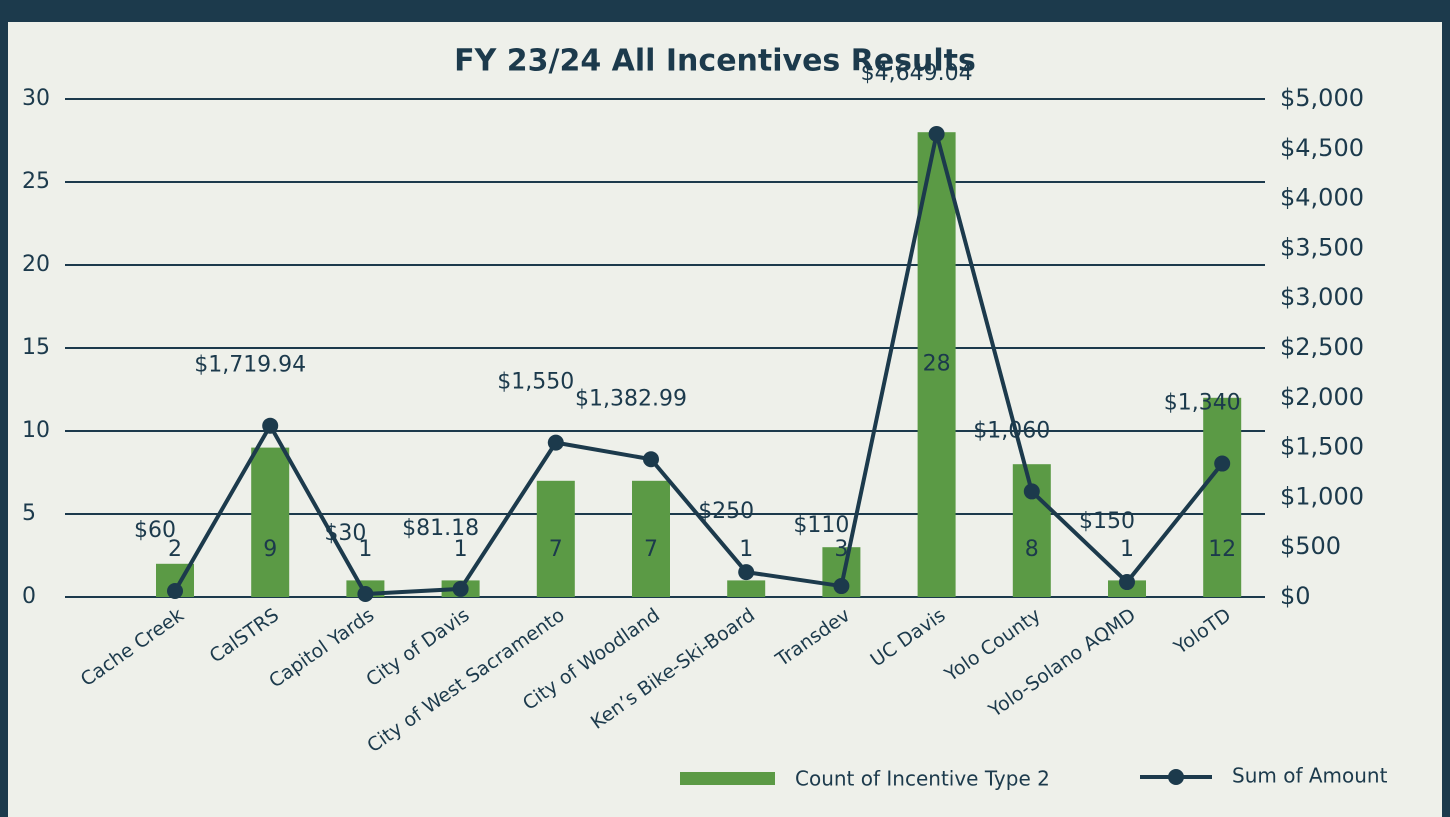 This screenshot has width=1450, height=817. What do you see at coordinates (440, 528) in the screenshot?
I see `line-label: $81.18` at bounding box center [440, 528].